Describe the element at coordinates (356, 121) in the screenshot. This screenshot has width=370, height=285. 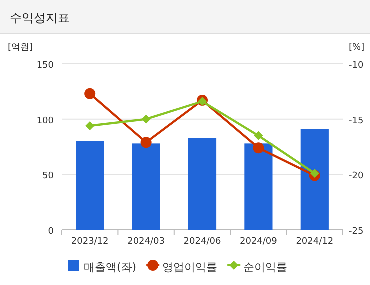
I see `y2-tick-label: -15` at that location.